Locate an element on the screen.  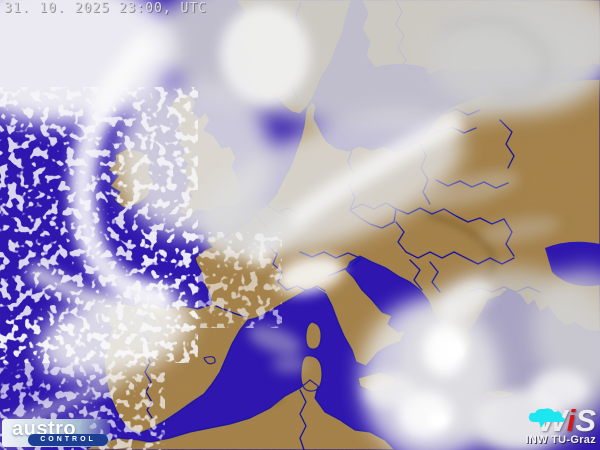
wis-logo: WiS INW TU-Graz is located at coordinates (560, 425).